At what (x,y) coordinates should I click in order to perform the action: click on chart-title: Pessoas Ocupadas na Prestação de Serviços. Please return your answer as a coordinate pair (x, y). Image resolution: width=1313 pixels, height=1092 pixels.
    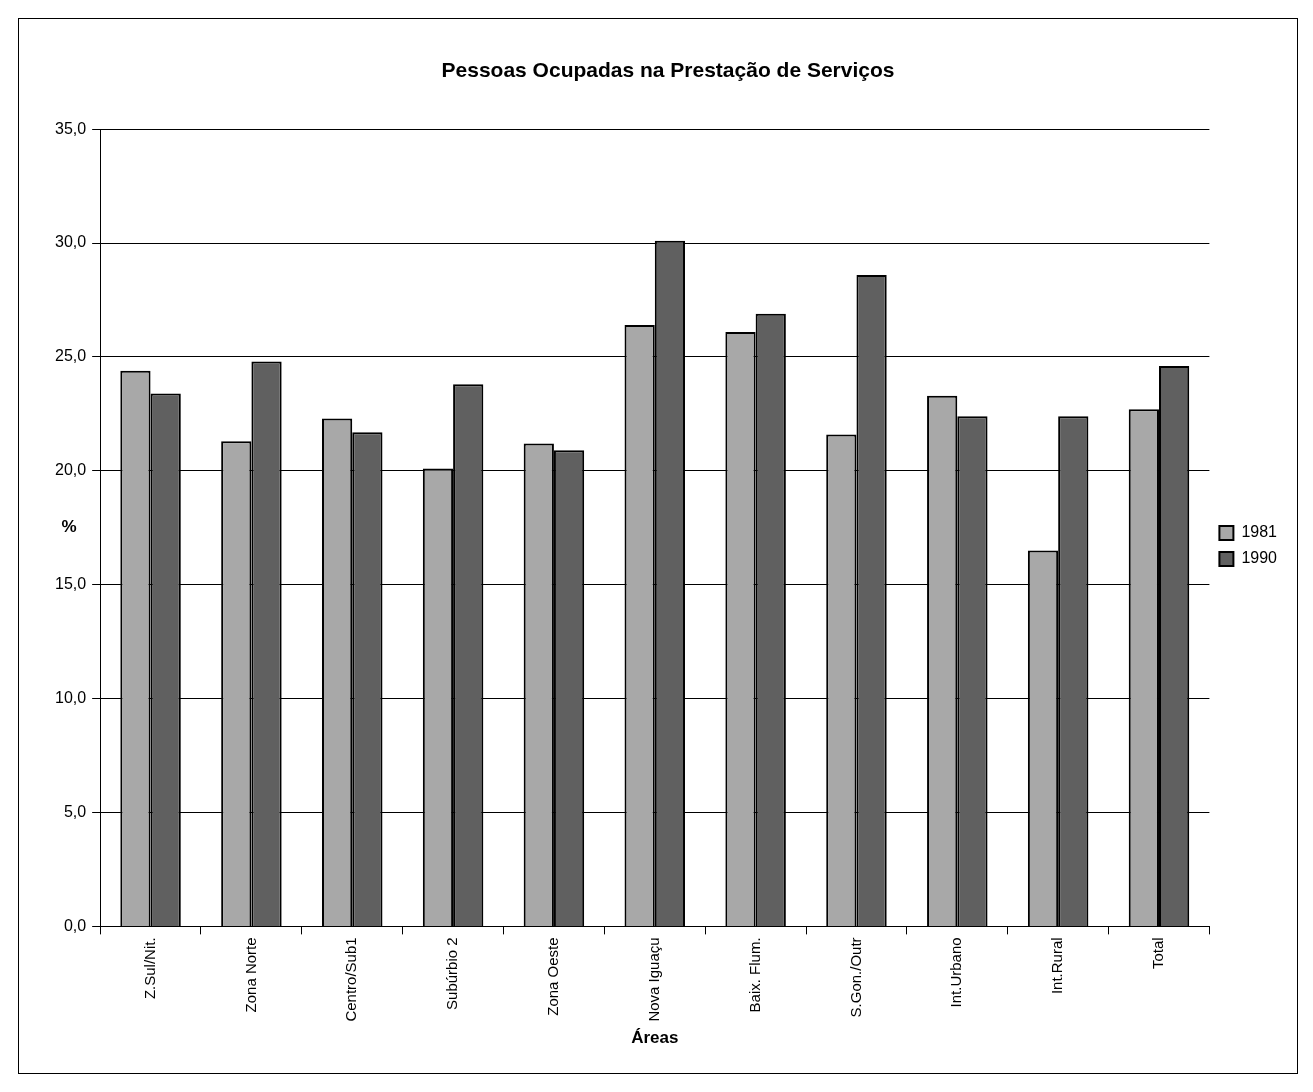
    Looking at the image, I should click on (668, 70).